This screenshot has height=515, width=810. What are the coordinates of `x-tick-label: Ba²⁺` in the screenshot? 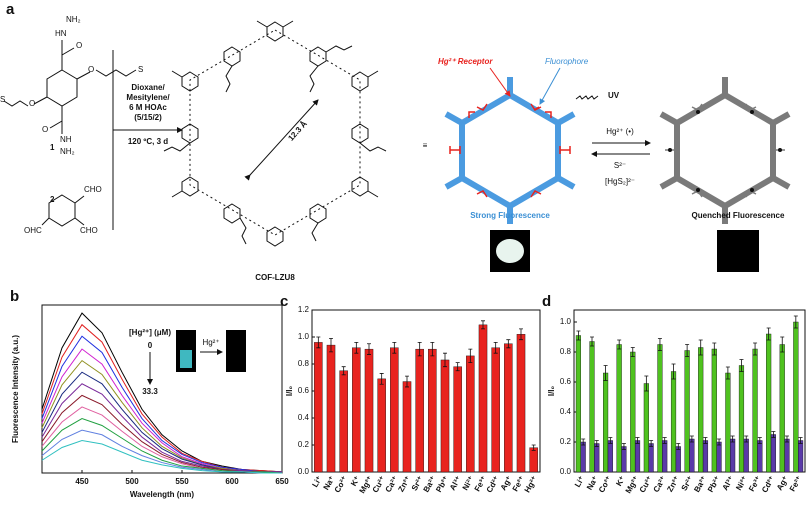 It's located at (700, 484).